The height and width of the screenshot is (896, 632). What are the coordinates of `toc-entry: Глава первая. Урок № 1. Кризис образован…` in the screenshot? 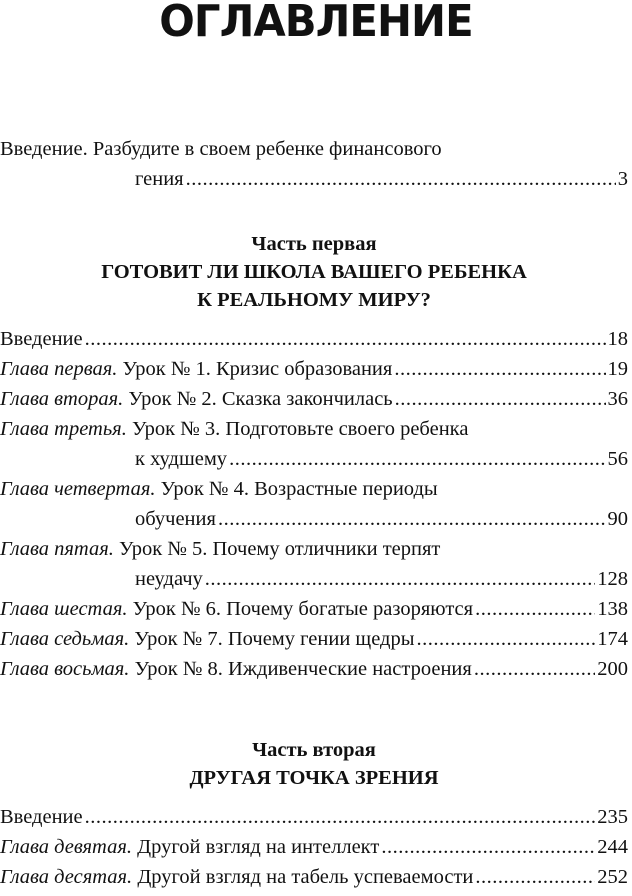 It's located at (314, 369).